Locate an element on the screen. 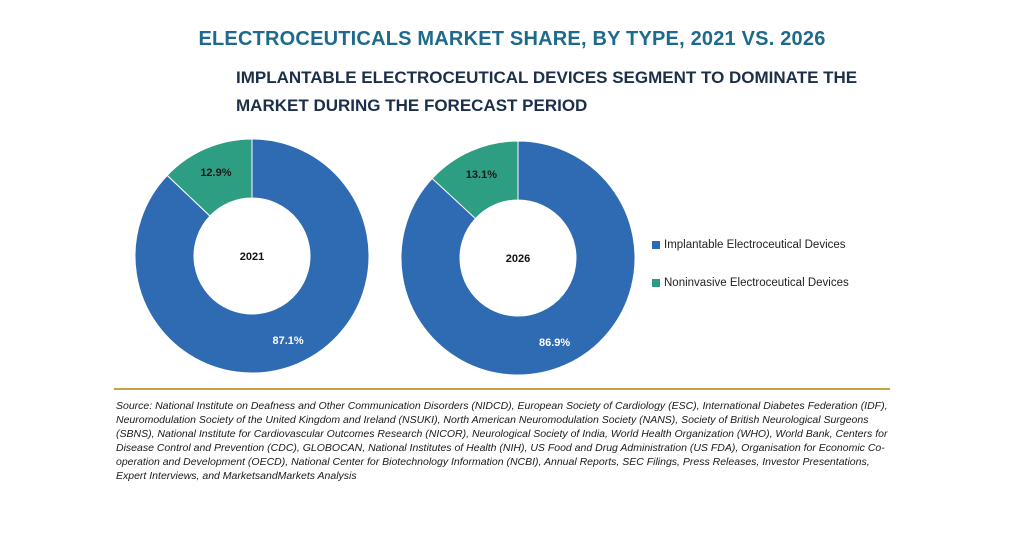  legend-item-noninvasive: Noninvasive Electroceutical Devices is located at coordinates (750, 283).